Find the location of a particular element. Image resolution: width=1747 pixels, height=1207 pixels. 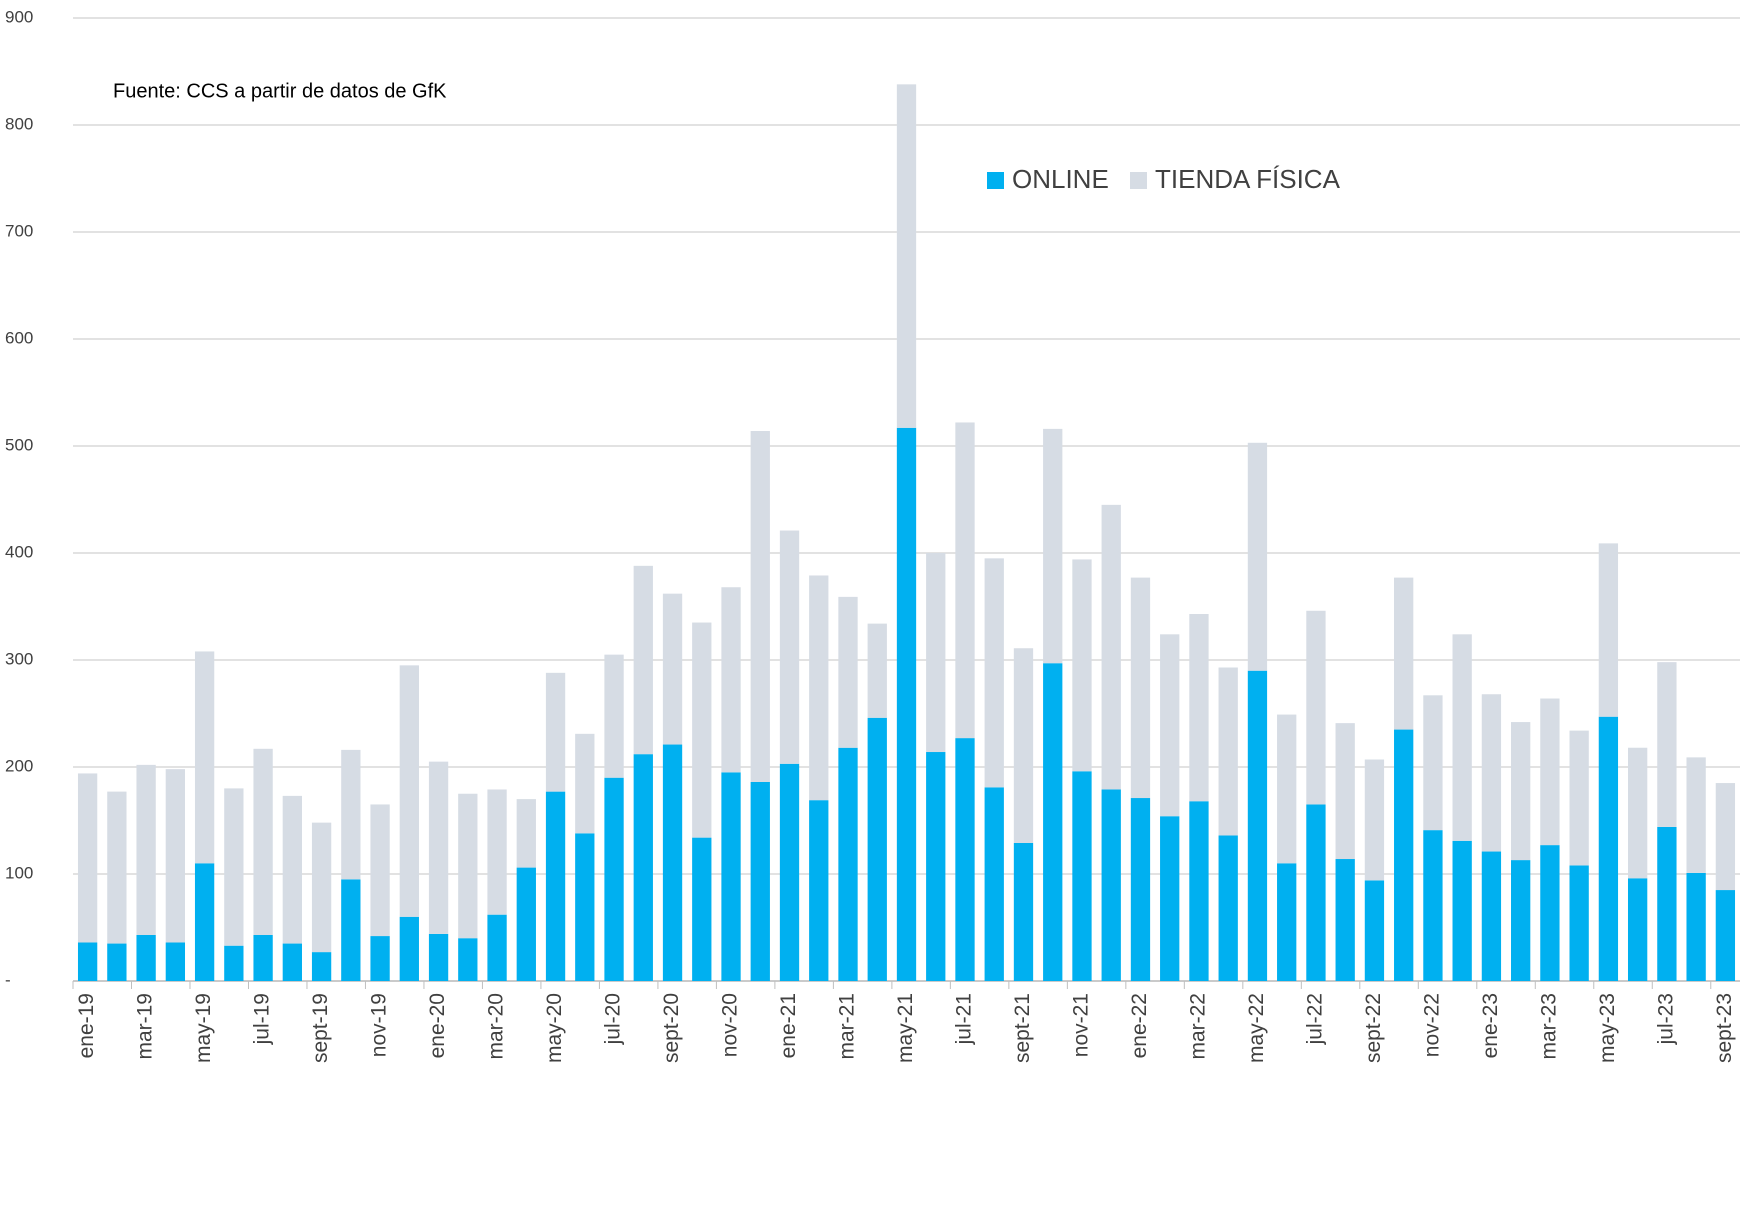

x-tick-label: jul-22 is located at coordinates (1314, 1019).